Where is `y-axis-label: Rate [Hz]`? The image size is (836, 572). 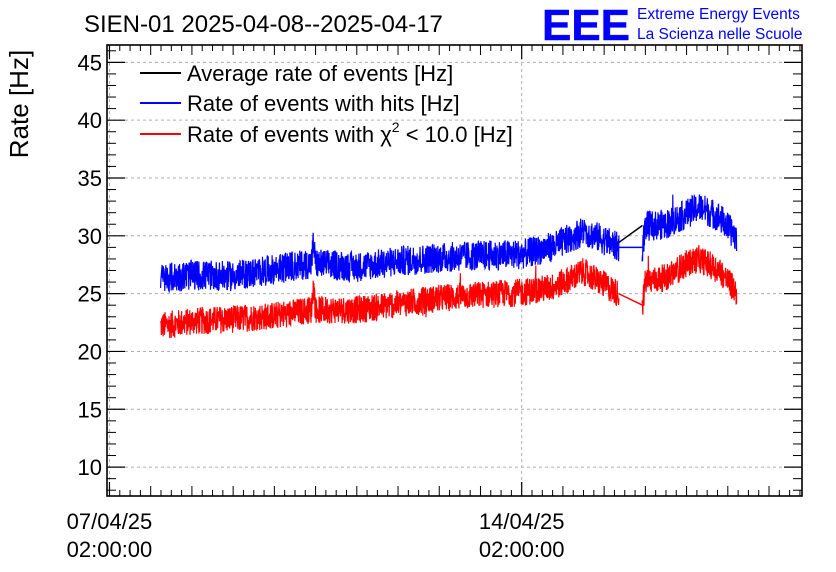 y-axis-label: Rate [Hz] is located at coordinates (19, 104).